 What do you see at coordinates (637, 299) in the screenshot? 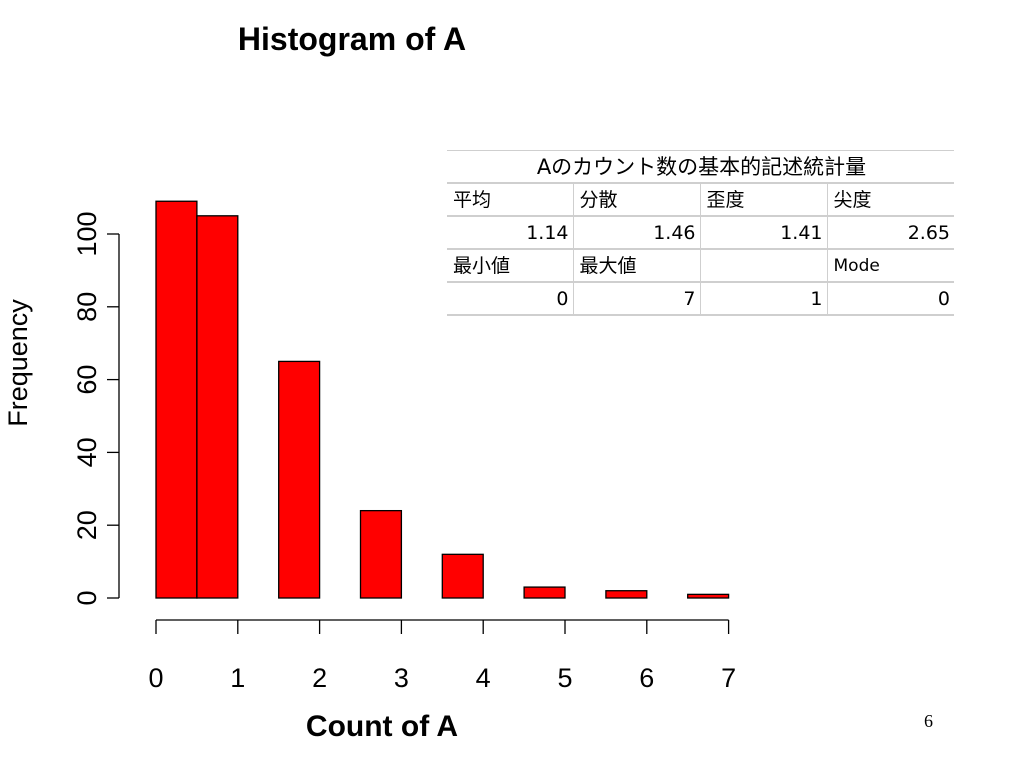
I see `stats-value-max: 7` at bounding box center [637, 299].